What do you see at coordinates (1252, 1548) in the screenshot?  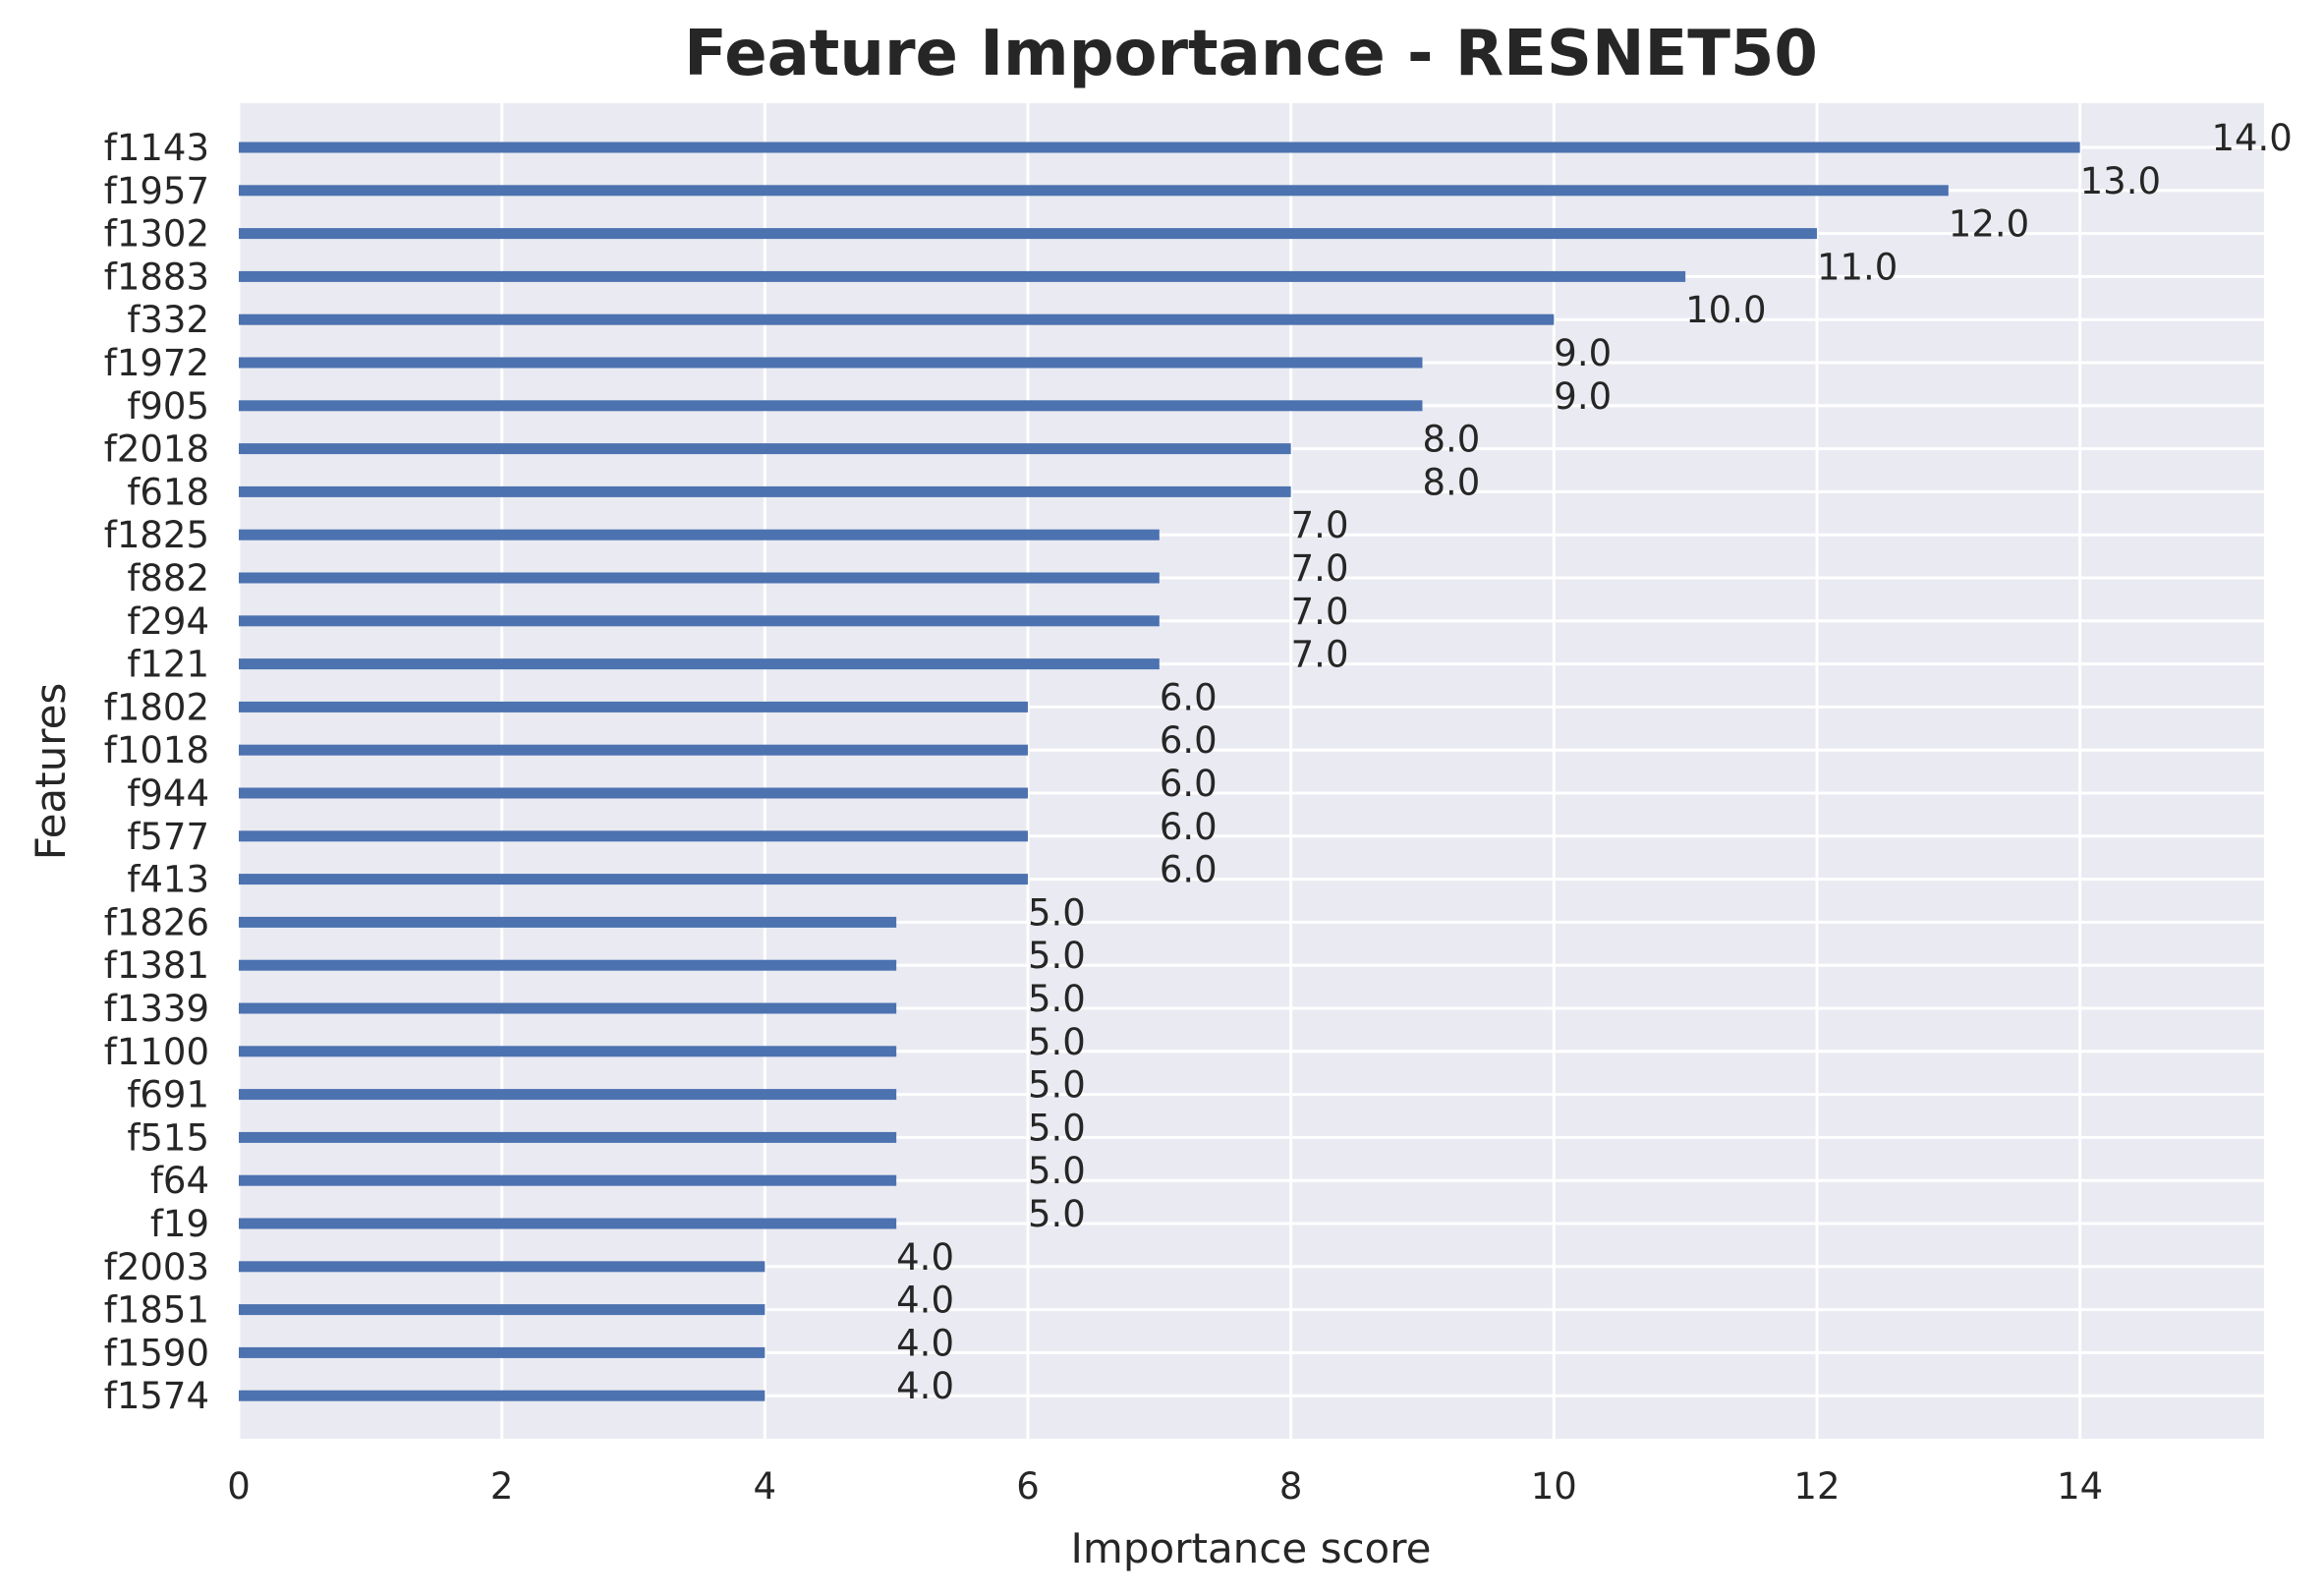 I see `x-axis-label: Importance score` at bounding box center [1252, 1548].